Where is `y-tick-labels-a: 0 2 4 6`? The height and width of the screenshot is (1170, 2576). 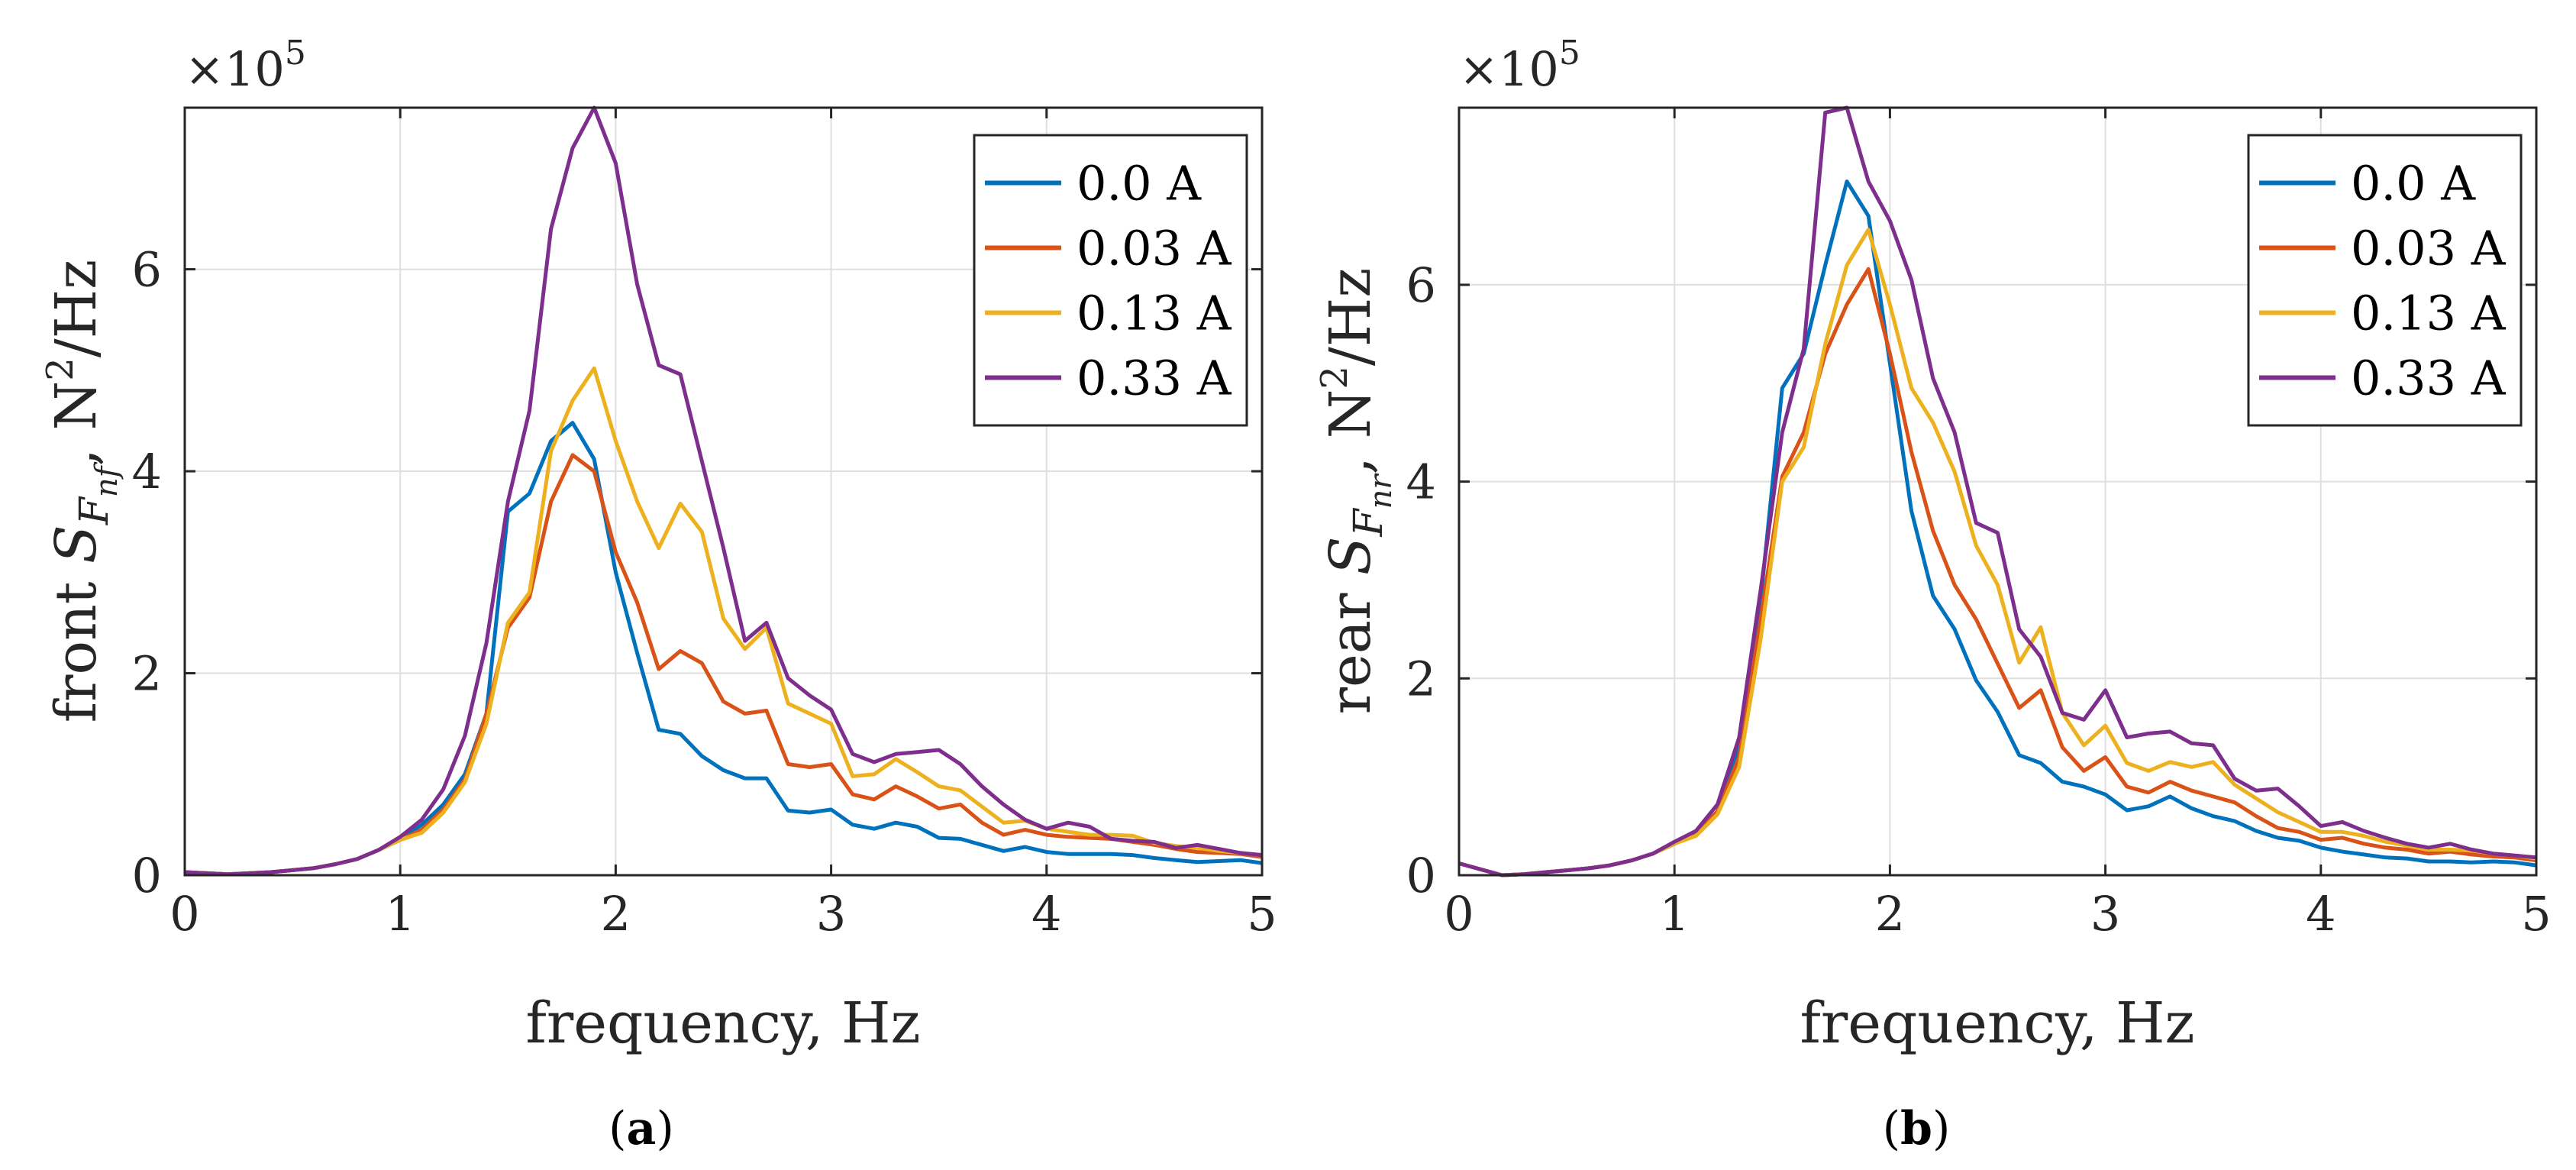 y-tick-labels-a: 0 2 4 6 is located at coordinates (147, 572).